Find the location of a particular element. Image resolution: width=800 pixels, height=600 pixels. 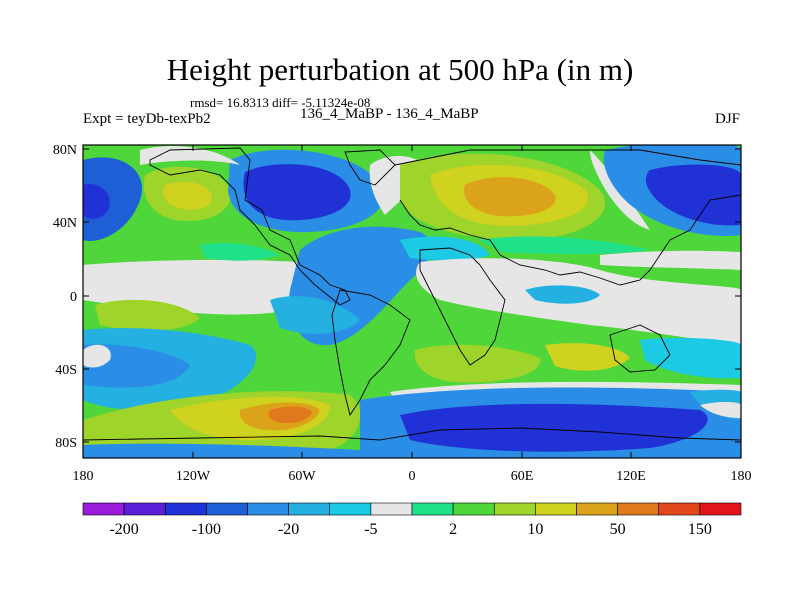

contour-darkestorange-south-atlantic is located at coordinates (290, 415).